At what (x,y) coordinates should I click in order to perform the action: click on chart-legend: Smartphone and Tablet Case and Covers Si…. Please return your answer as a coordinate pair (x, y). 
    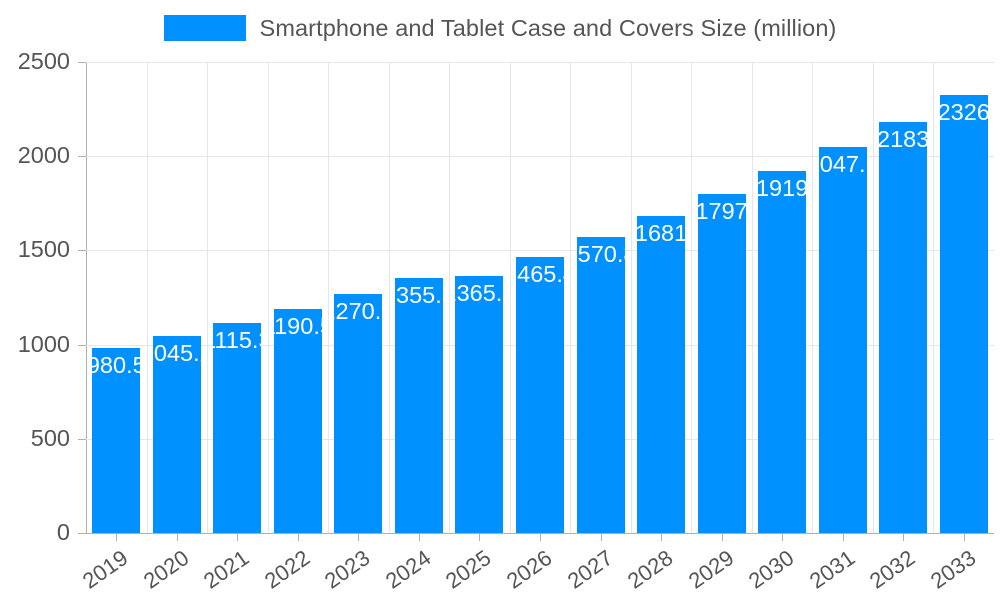
    Looking at the image, I should click on (500, 28).